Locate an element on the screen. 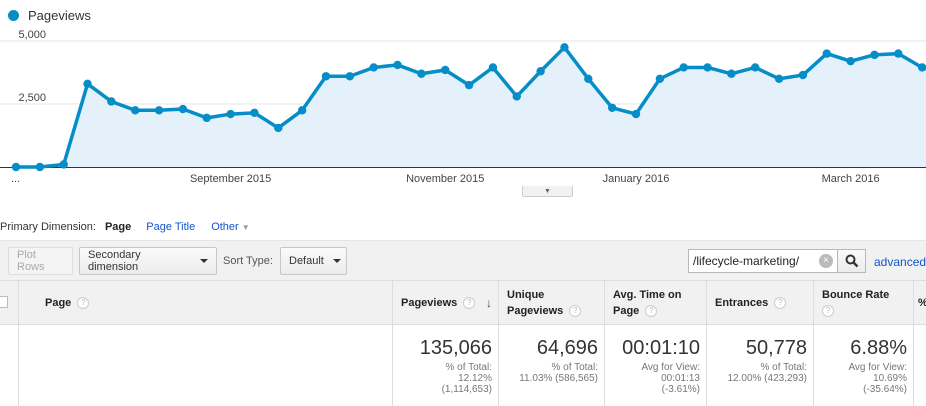 This screenshot has height=406, width=926. totals-avg-time-line2: 00:01:13 is located at coordinates (680, 378).